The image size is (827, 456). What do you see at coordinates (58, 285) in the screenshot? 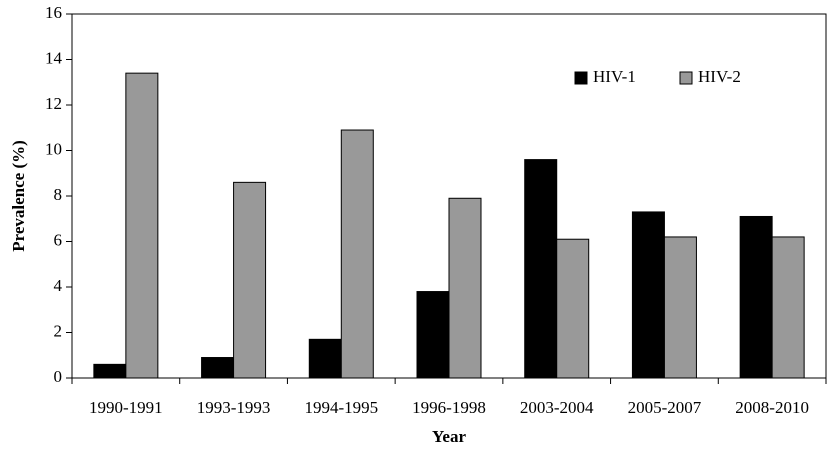
I see `y-tick-label: 4` at bounding box center [58, 285].